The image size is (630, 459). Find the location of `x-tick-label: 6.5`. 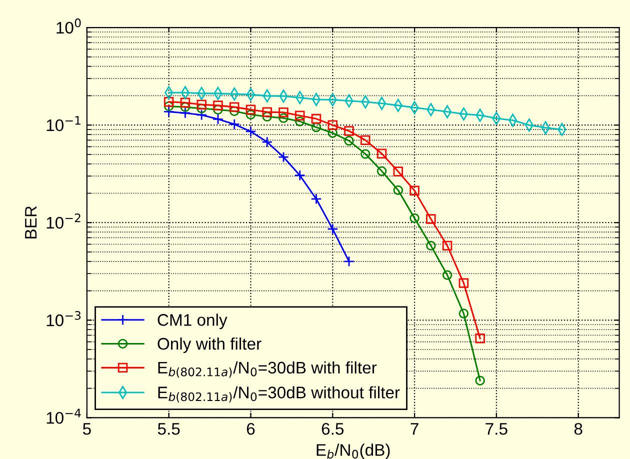

x-tick-label: 6.5 is located at coordinates (333, 428).